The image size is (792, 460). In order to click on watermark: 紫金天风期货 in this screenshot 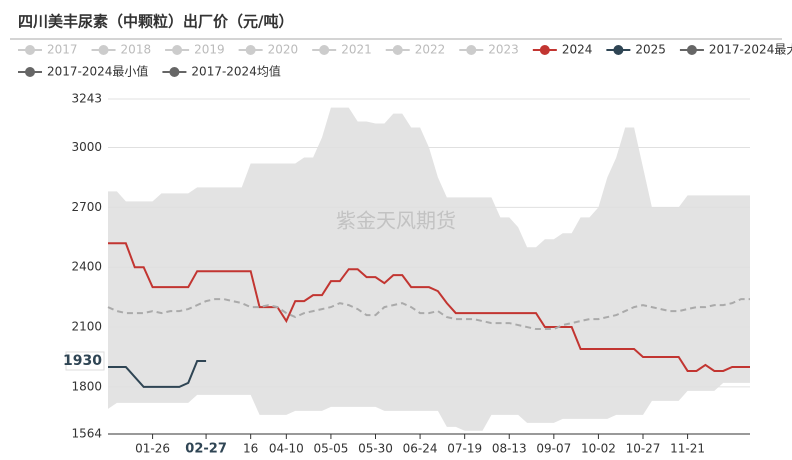, I will do `click(396, 221)`.